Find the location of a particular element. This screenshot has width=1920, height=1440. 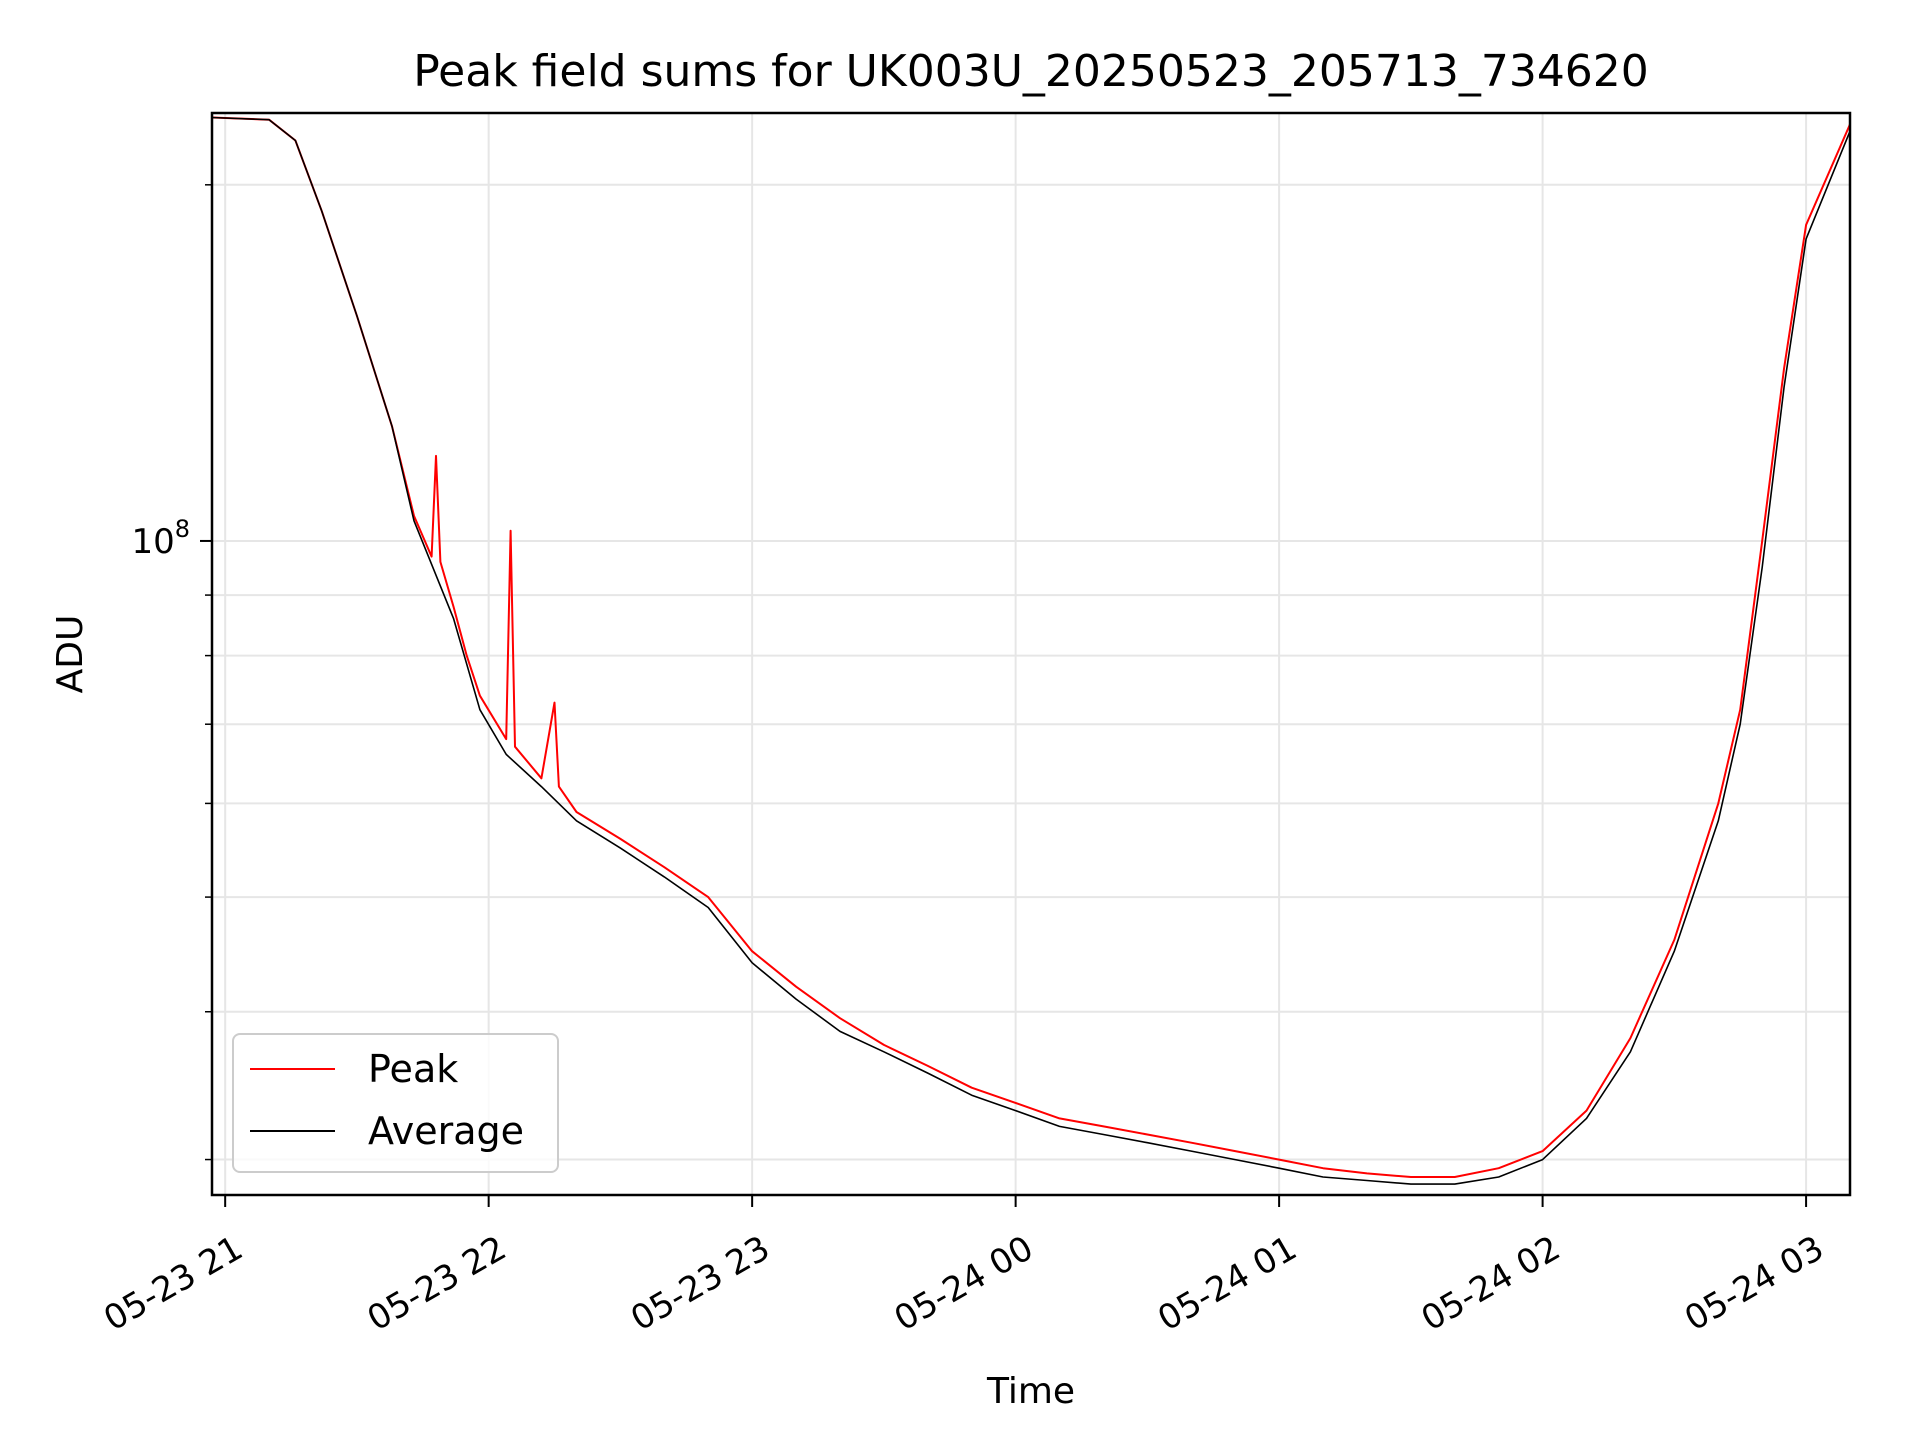

legend: Peak Average is located at coordinates (395, 1103).